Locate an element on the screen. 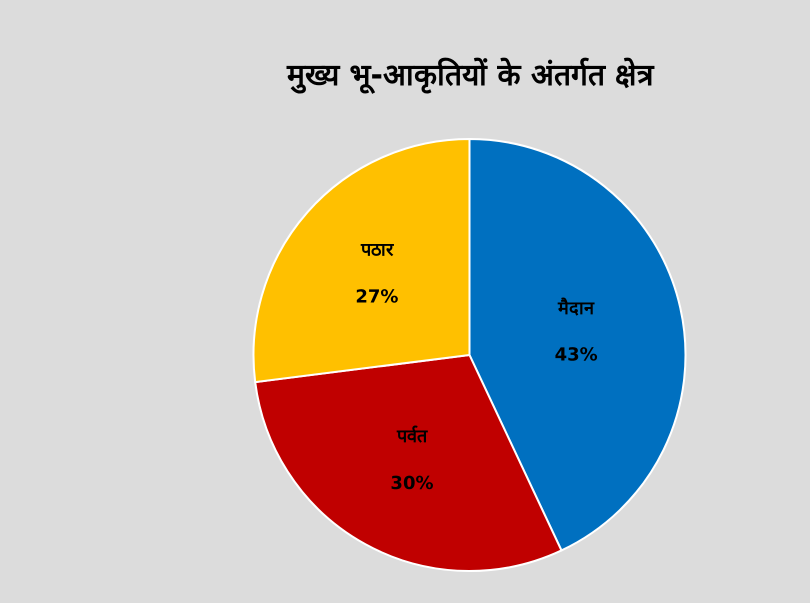  data-label: 27% is located at coordinates (376, 297).